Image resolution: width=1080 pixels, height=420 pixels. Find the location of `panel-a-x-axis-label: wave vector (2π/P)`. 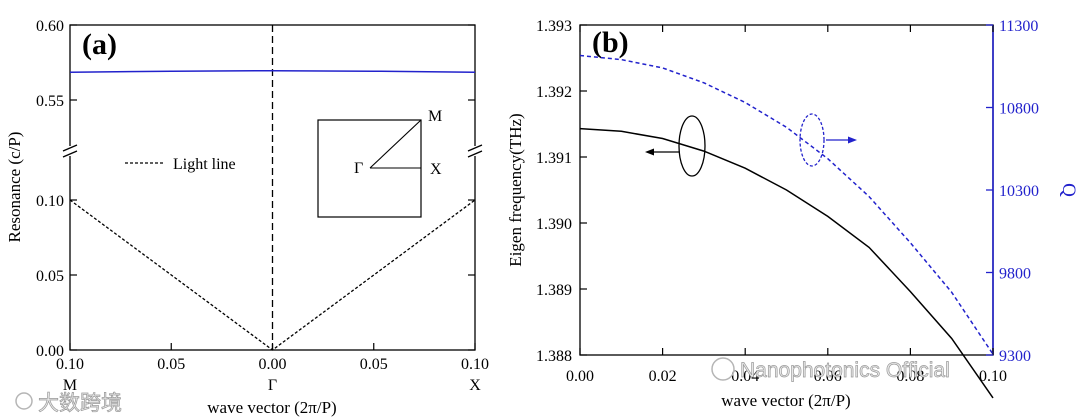

panel-a-x-axis-label: wave vector (2π/P) is located at coordinates (271, 407).